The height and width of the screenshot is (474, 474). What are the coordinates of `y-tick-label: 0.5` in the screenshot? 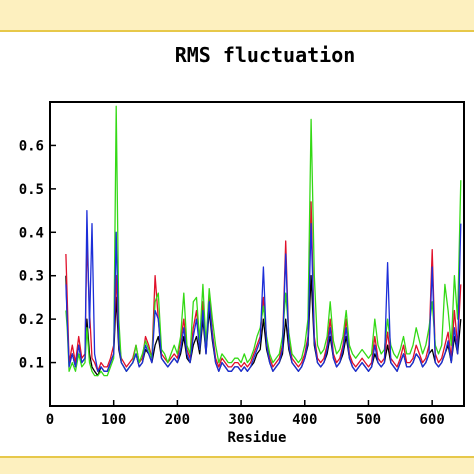 It's located at (31, 190).